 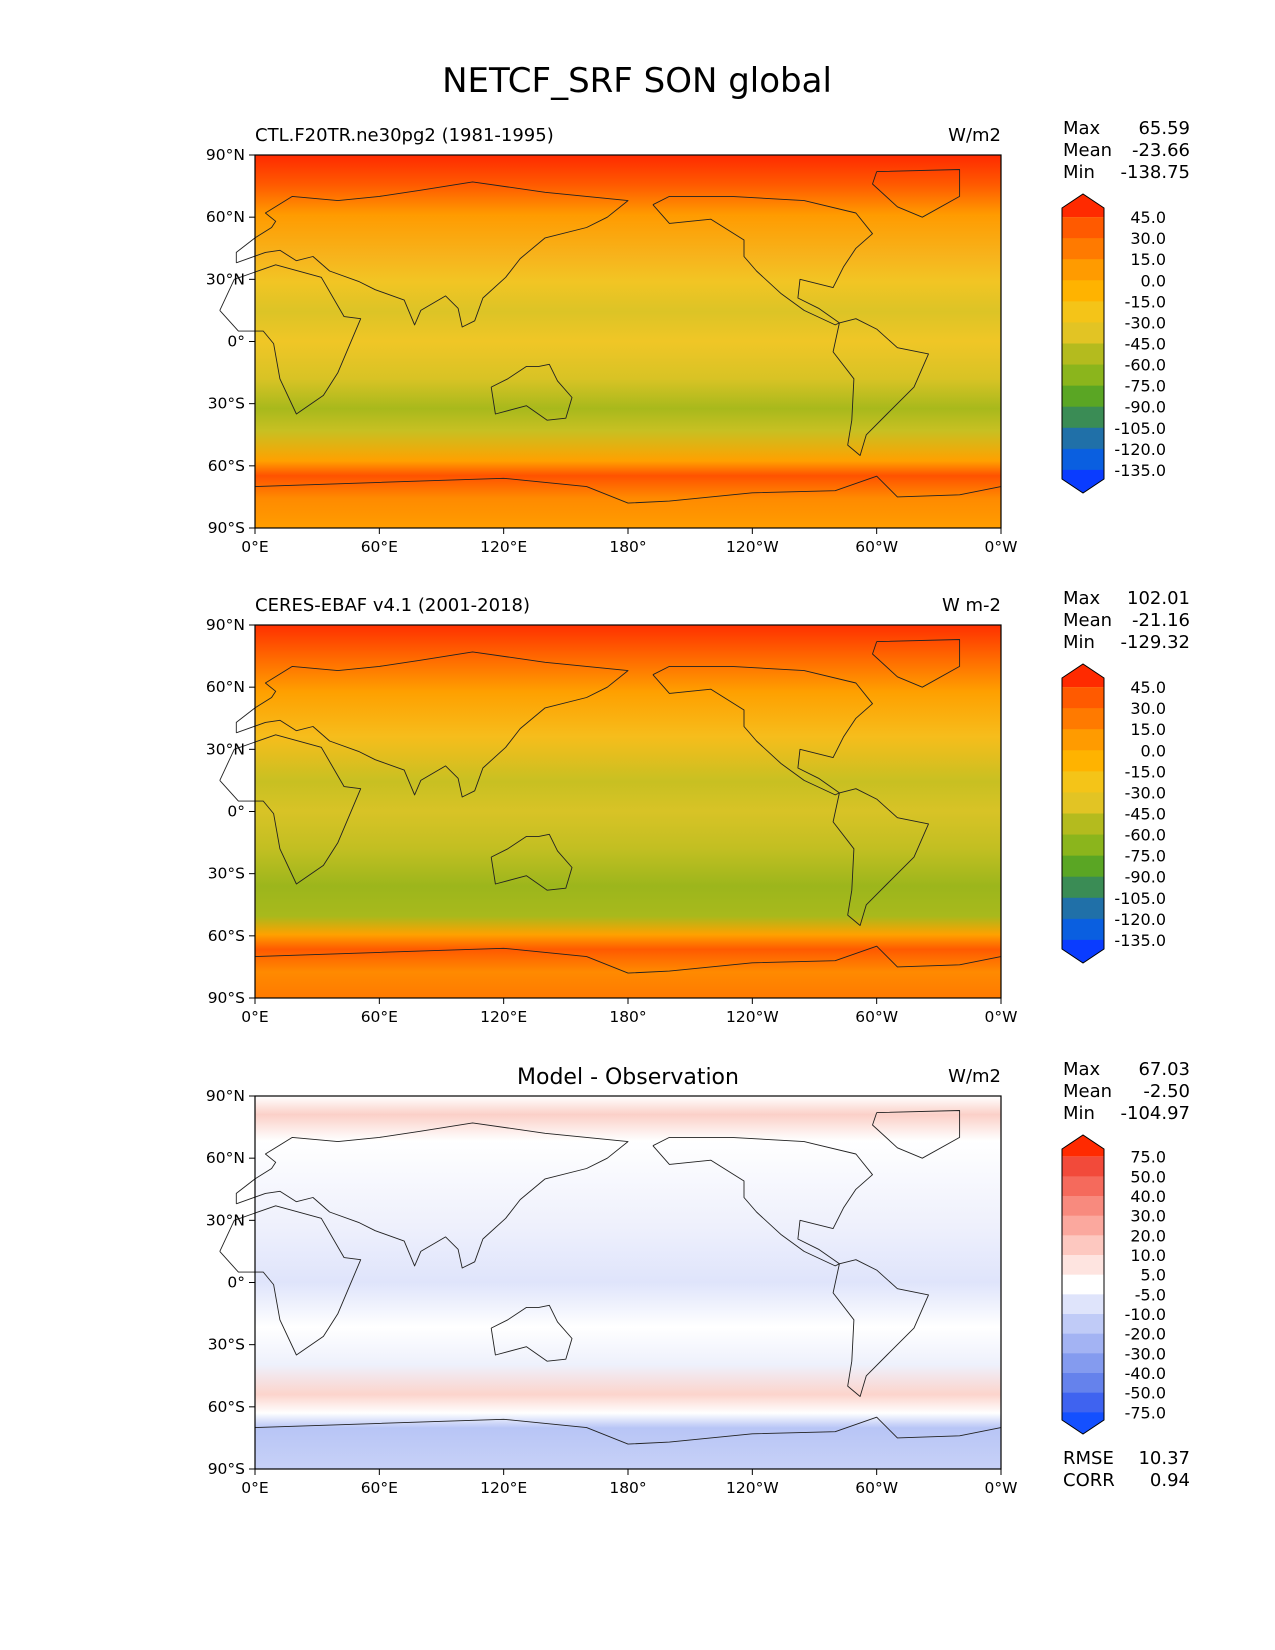 What do you see at coordinates (1083, 481) in the screenshot?
I see `colorbar-extend-bottom` at bounding box center [1083, 481].